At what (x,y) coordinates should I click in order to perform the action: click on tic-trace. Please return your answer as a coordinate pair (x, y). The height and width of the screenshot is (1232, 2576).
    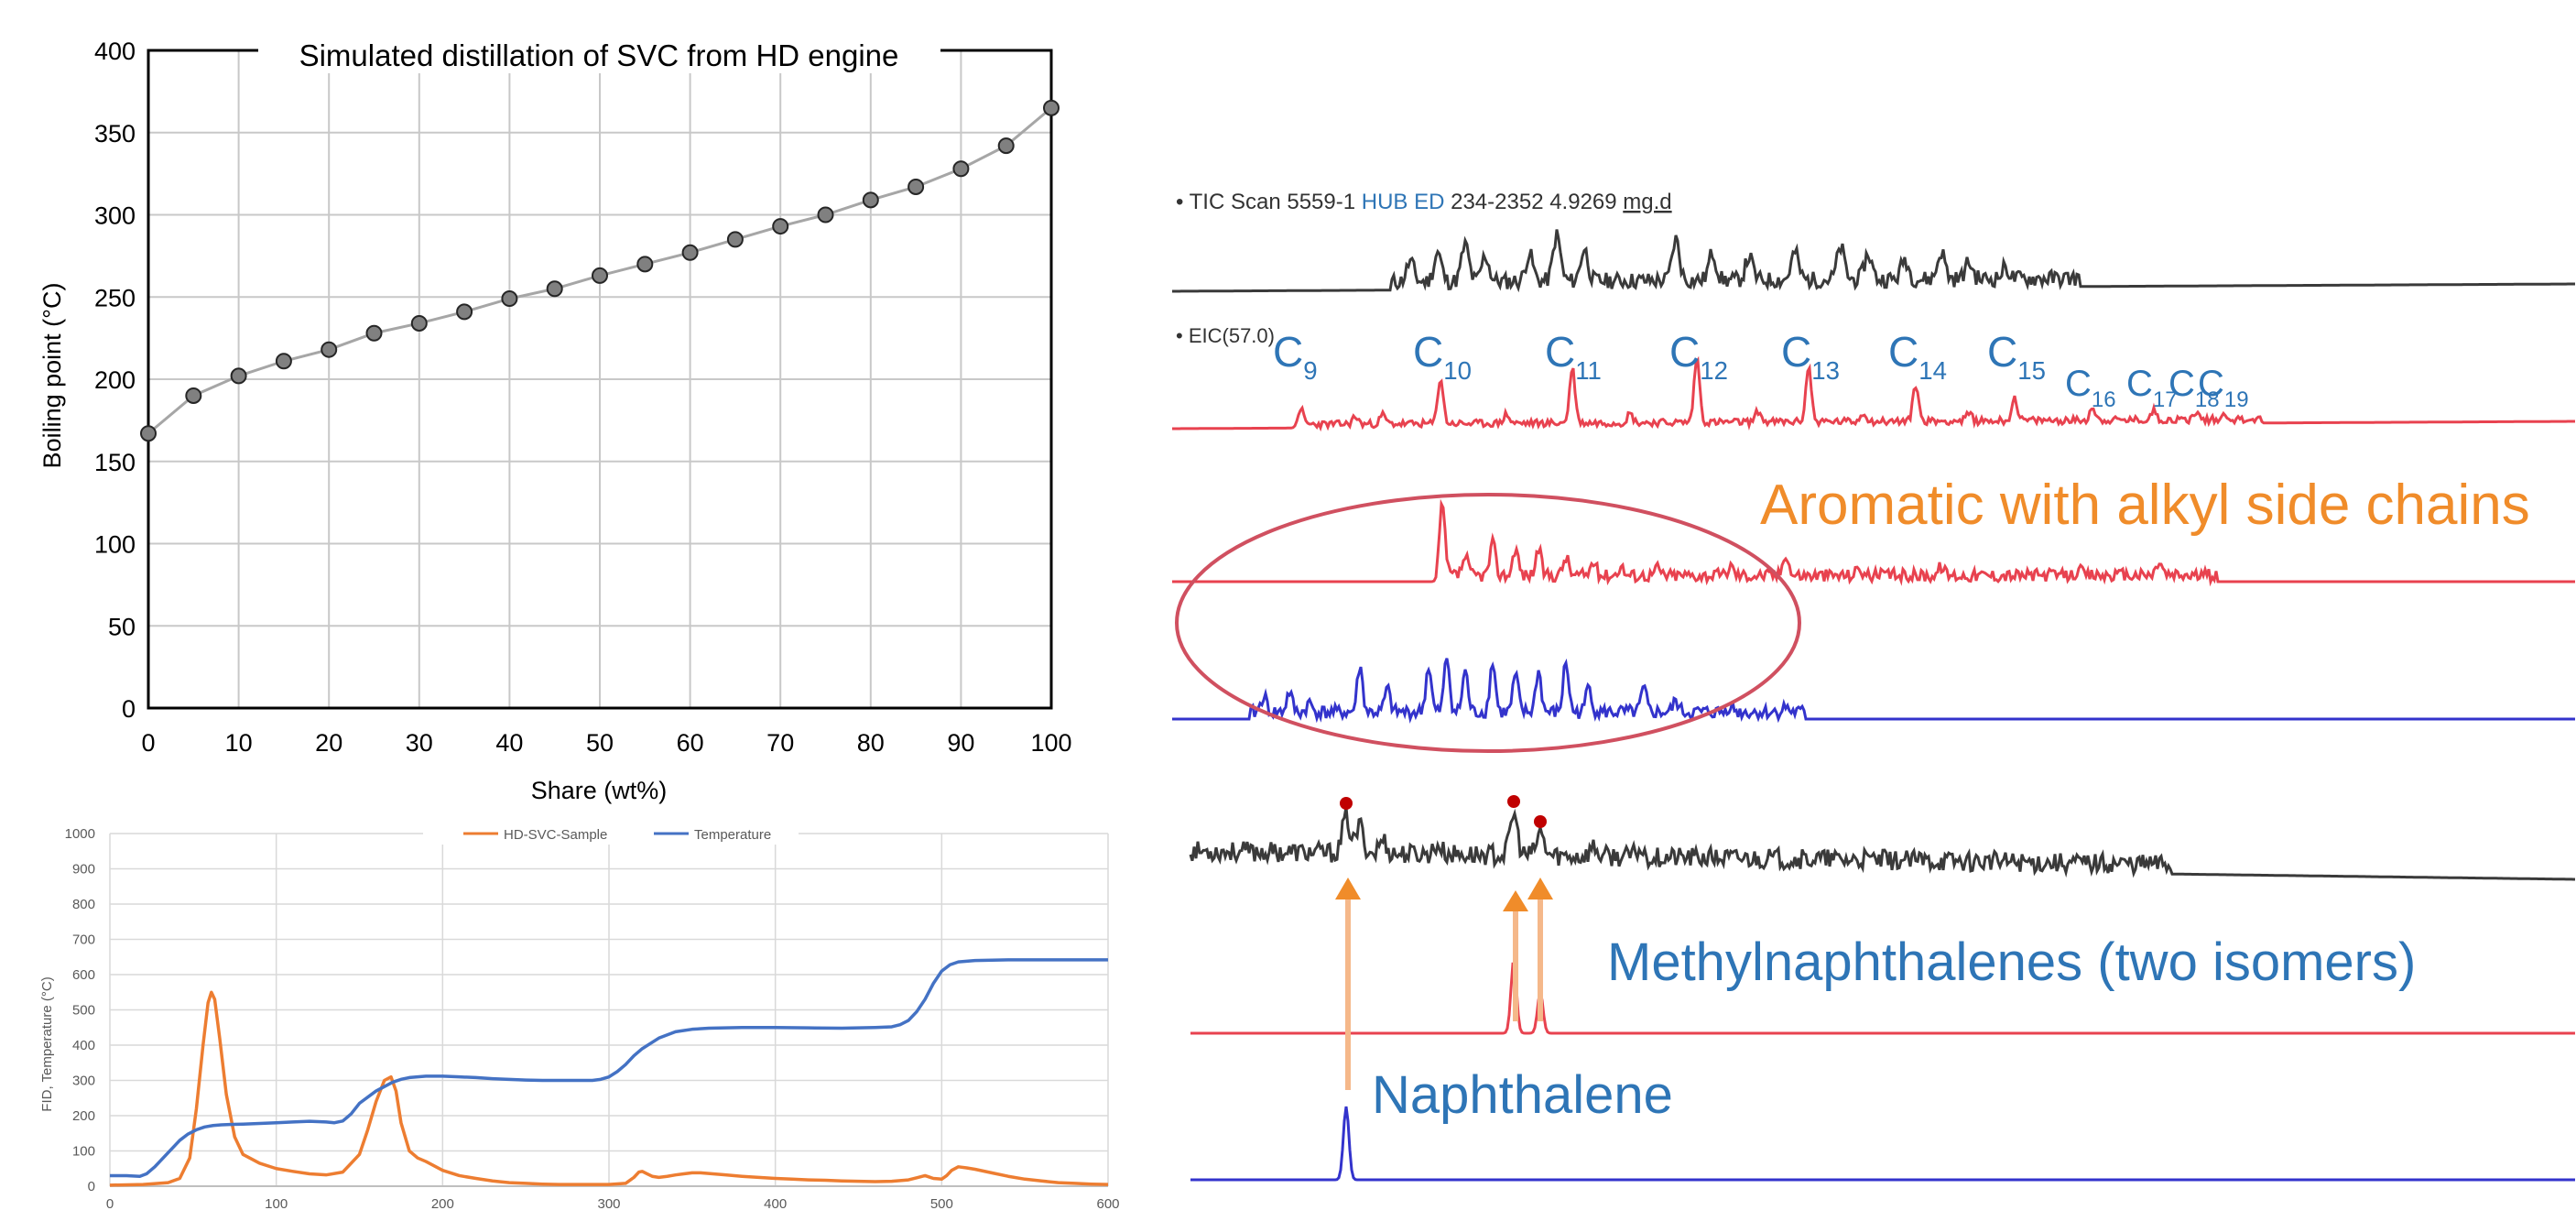
    Looking at the image, I should click on (1873, 261).